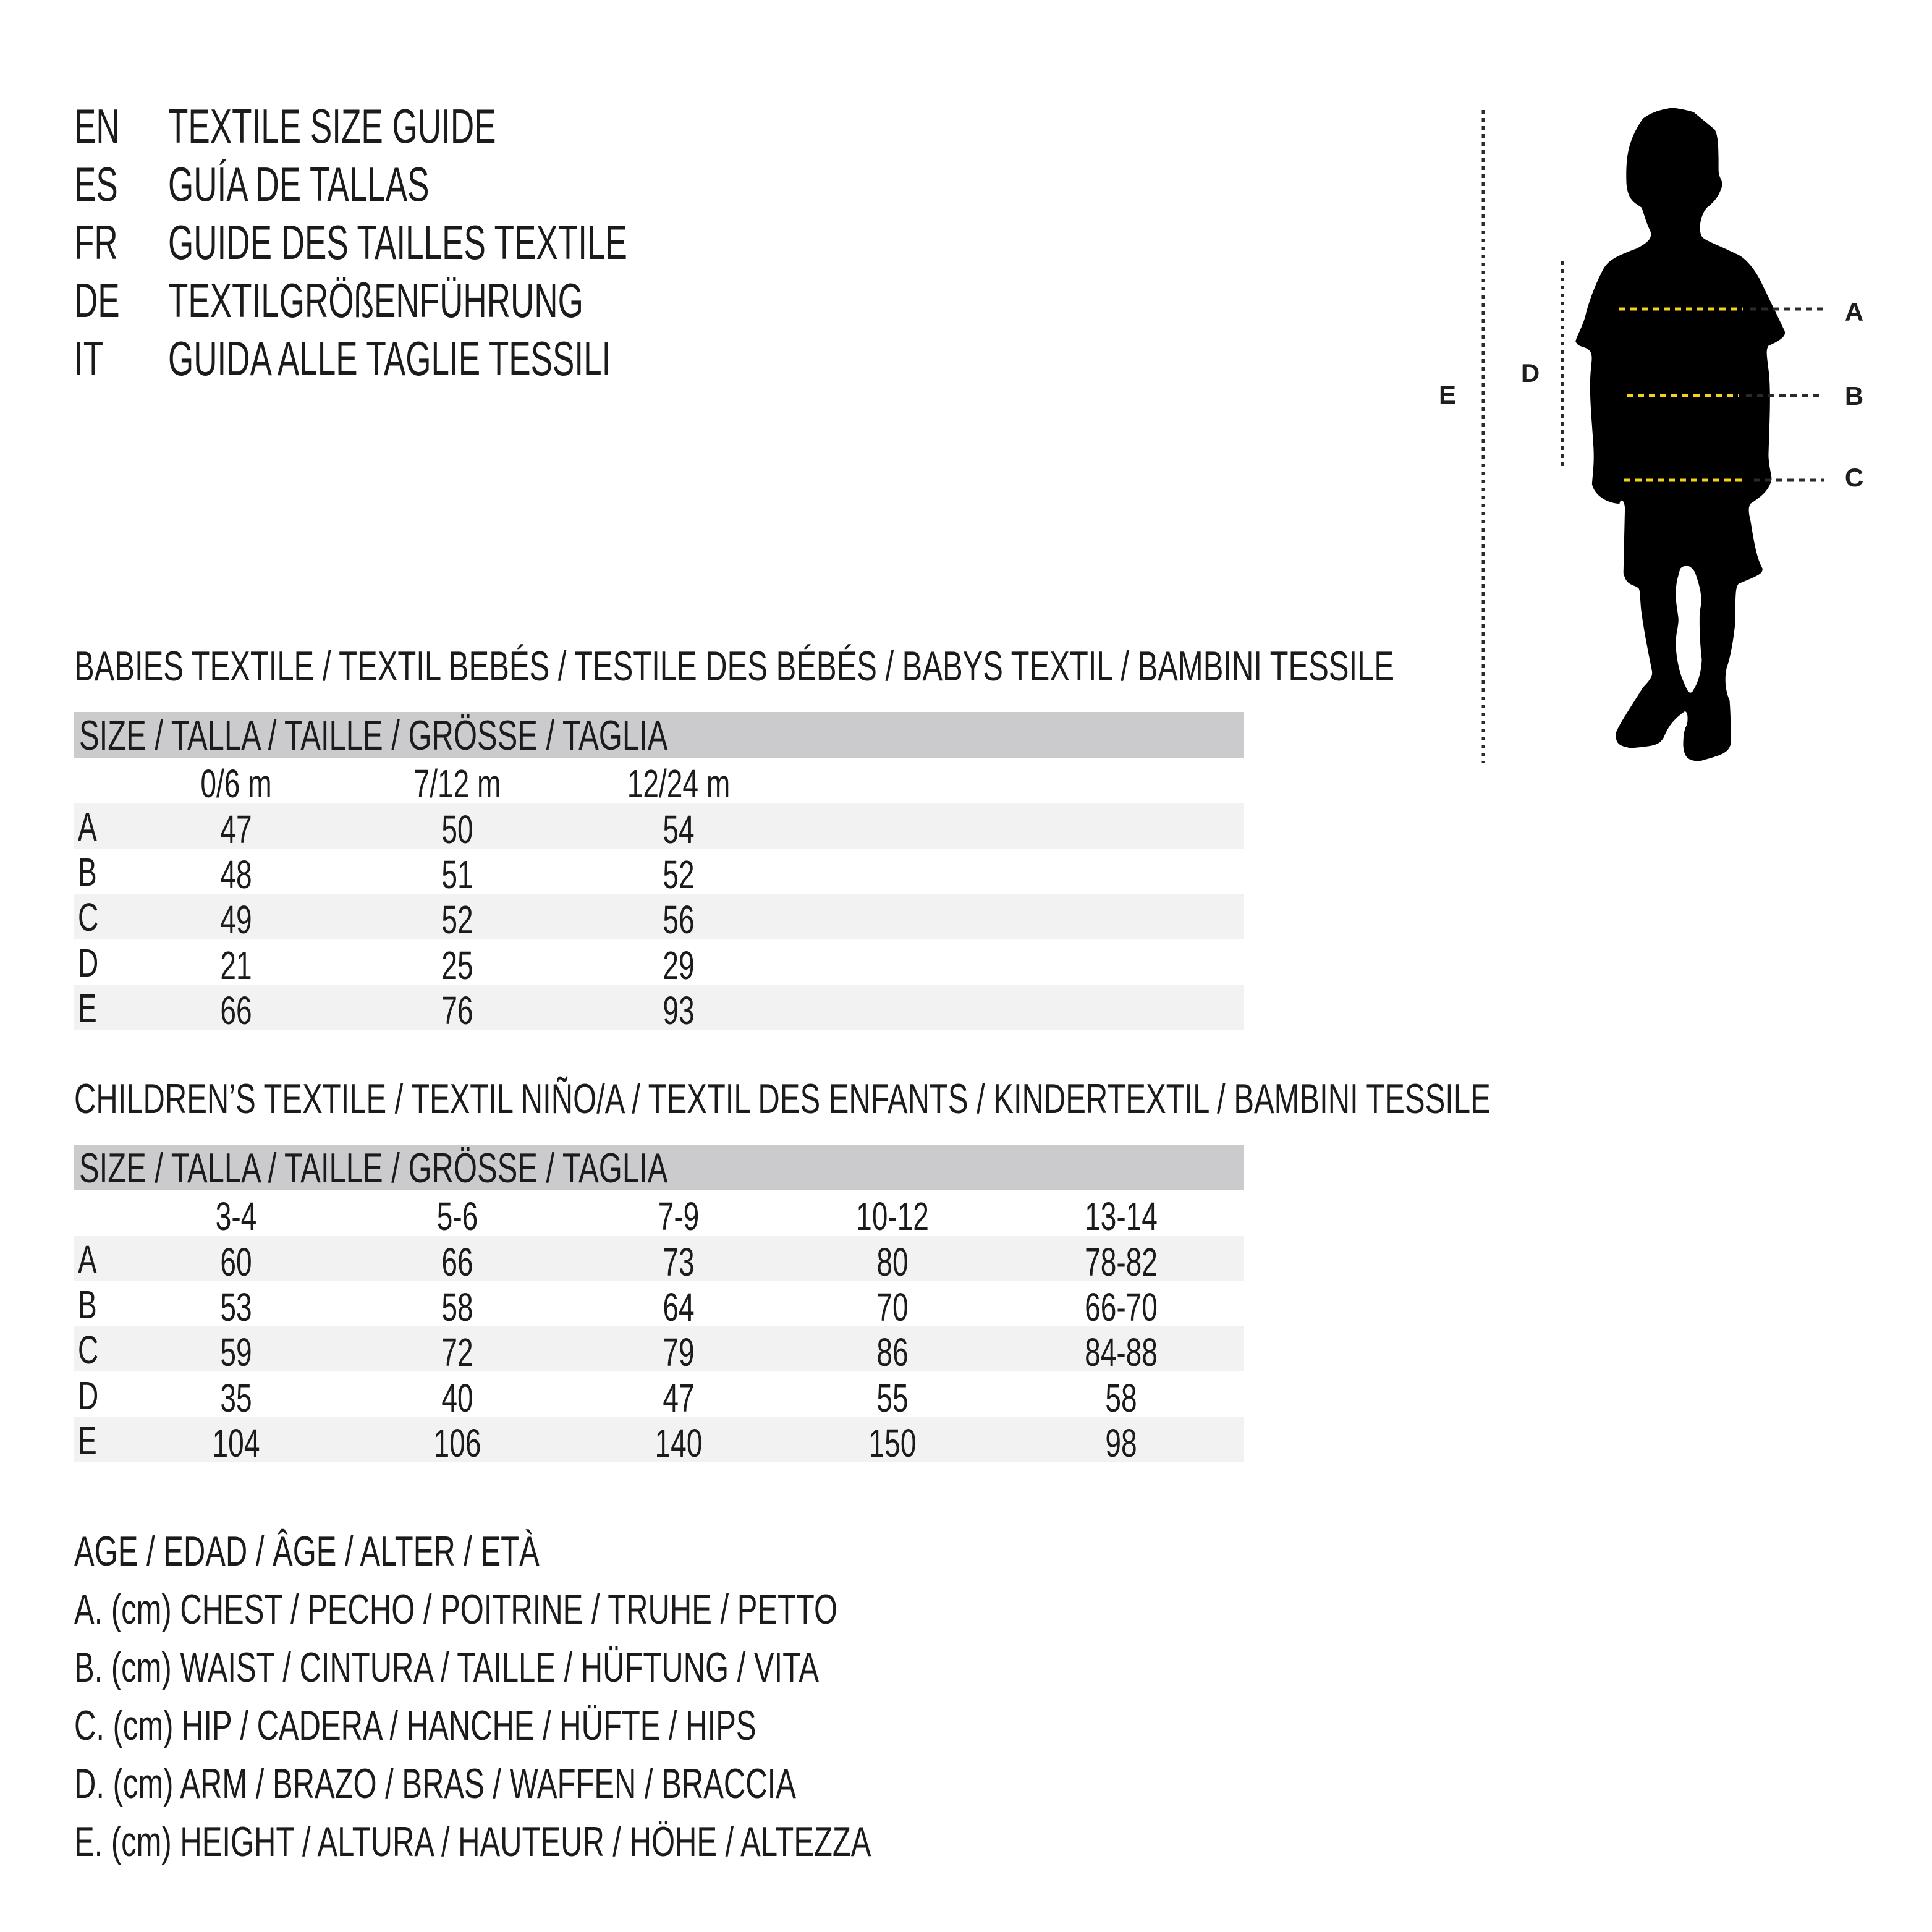 The height and width of the screenshot is (1932, 1932). What do you see at coordinates (96, 184) in the screenshot?
I see `language-code: ES` at bounding box center [96, 184].